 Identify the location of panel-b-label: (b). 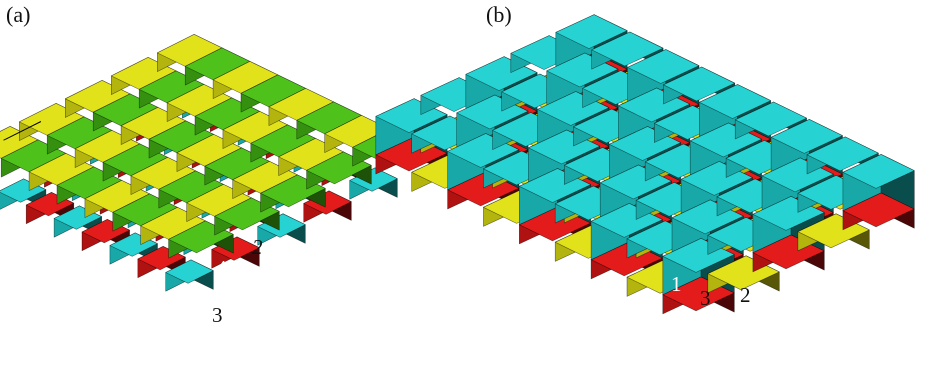
(499, 14).